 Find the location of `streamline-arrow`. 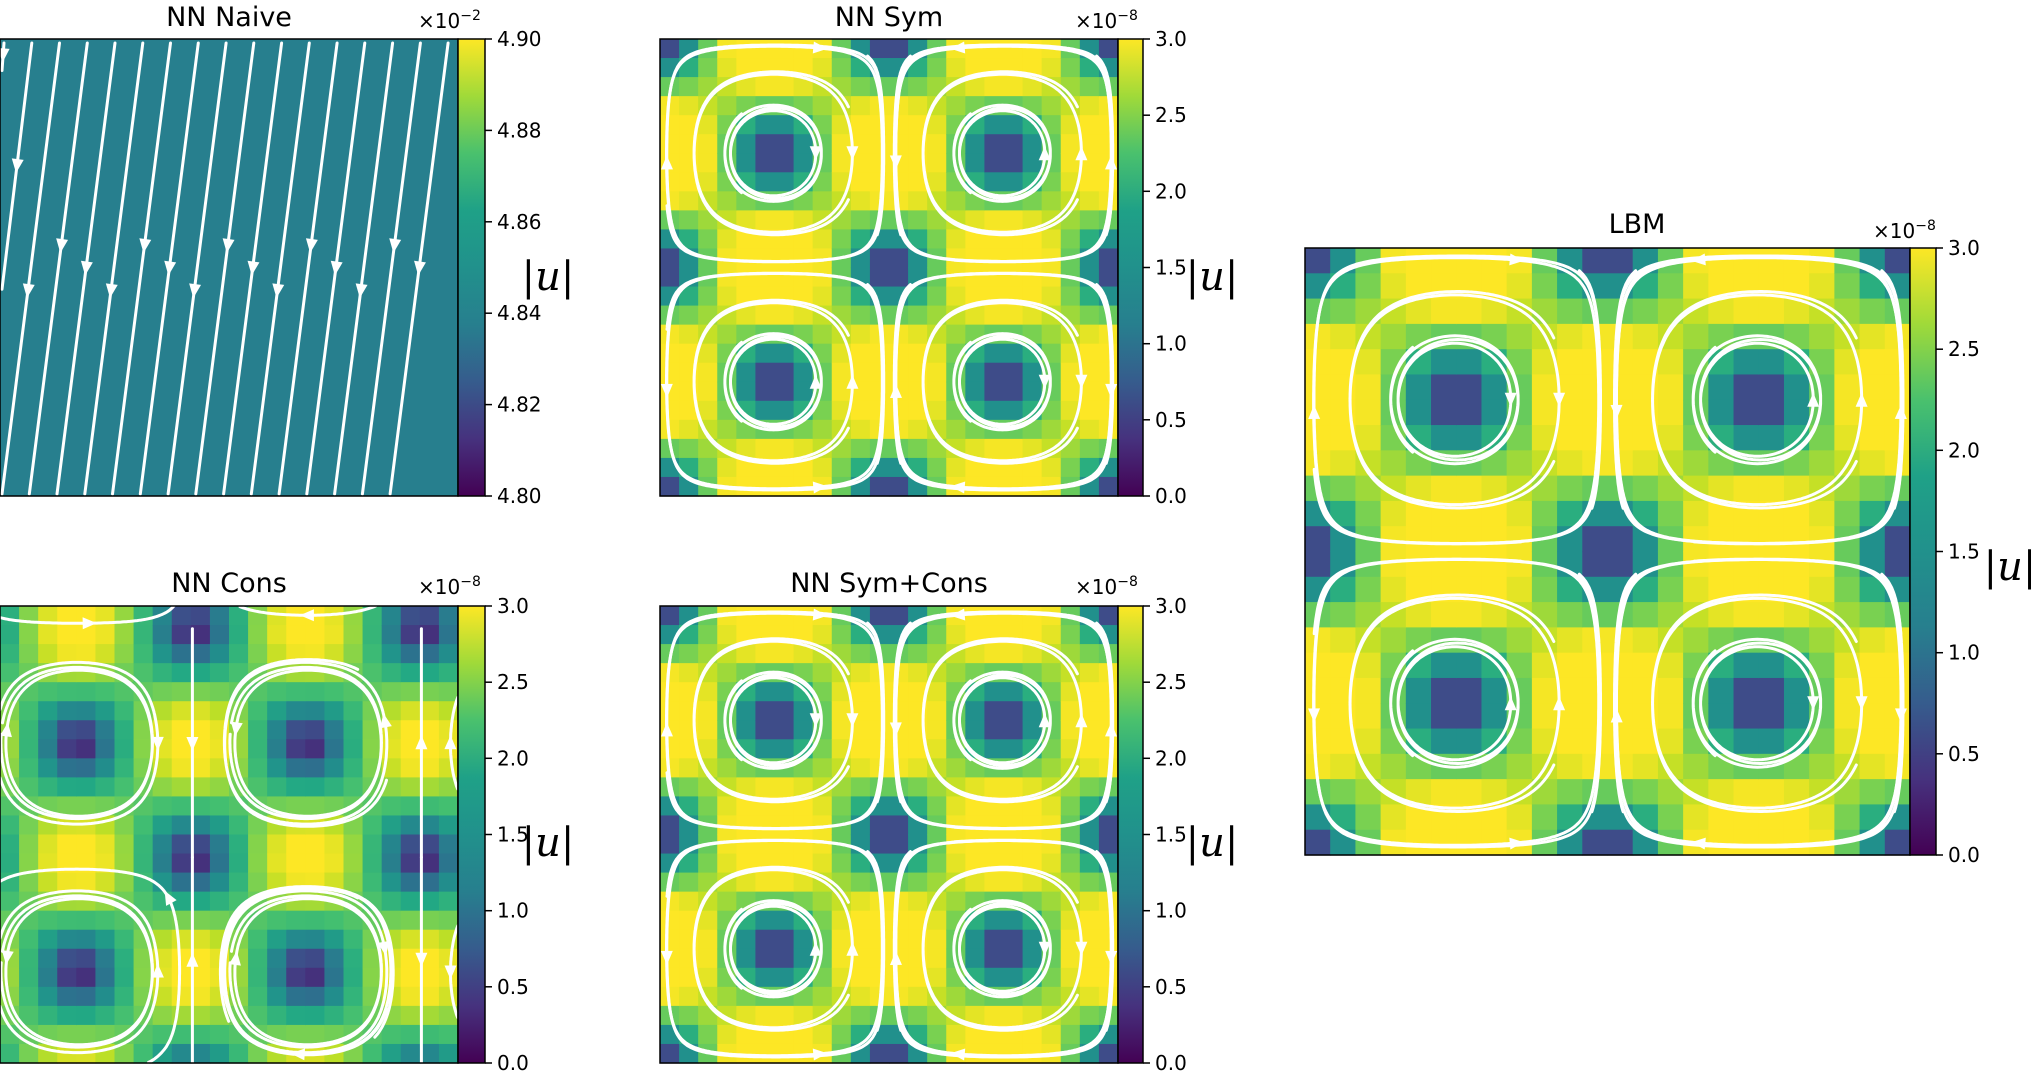

streamline-arrow is located at coordinates (815, 948).